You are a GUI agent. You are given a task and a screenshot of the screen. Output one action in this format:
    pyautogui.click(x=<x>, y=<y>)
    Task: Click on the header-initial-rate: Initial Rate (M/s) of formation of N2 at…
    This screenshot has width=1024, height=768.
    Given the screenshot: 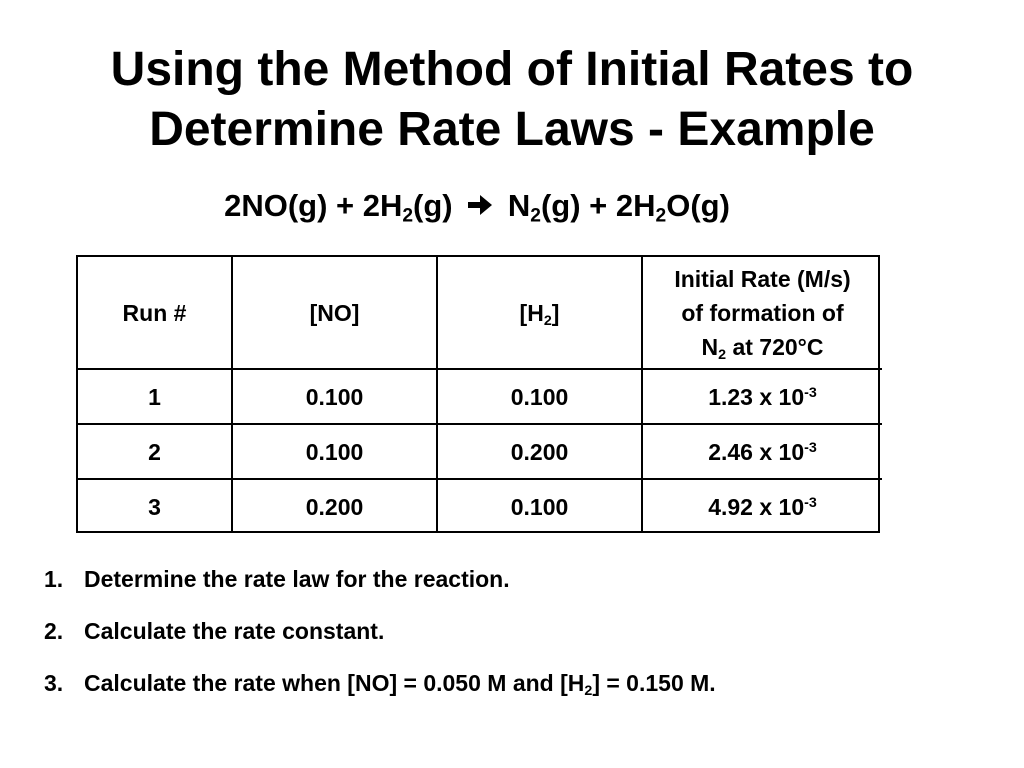 What is the action you would take?
    pyautogui.click(x=761, y=313)
    